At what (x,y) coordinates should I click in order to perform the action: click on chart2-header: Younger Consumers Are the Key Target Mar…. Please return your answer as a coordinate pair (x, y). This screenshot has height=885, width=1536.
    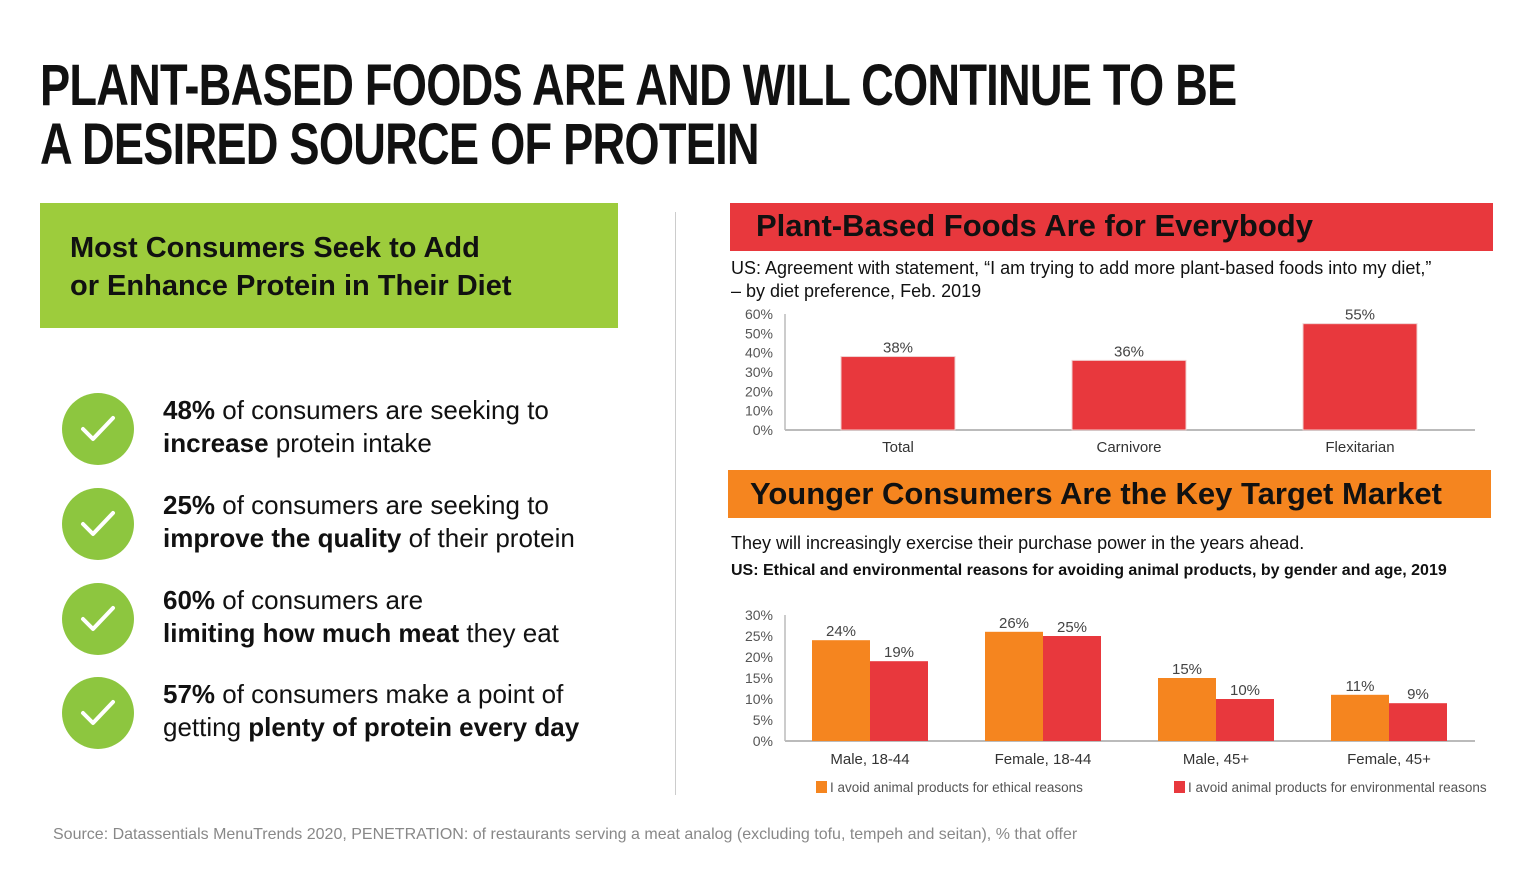
    Looking at the image, I should click on (1109, 494).